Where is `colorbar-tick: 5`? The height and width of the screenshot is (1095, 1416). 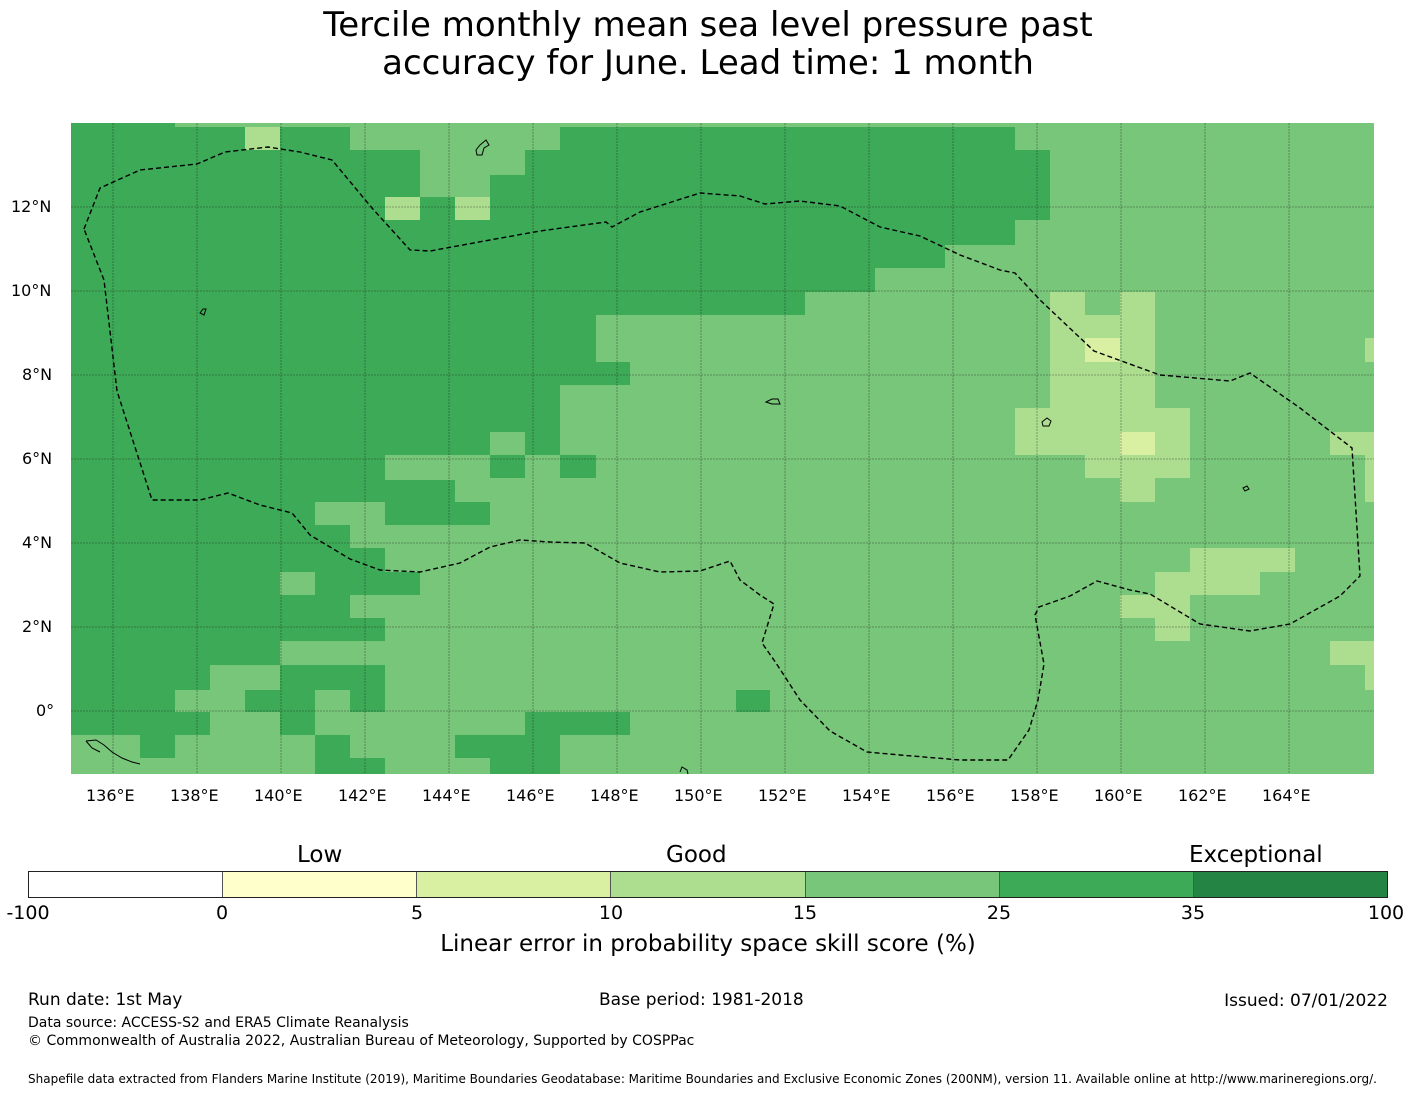 colorbar-tick: 5 is located at coordinates (417, 913).